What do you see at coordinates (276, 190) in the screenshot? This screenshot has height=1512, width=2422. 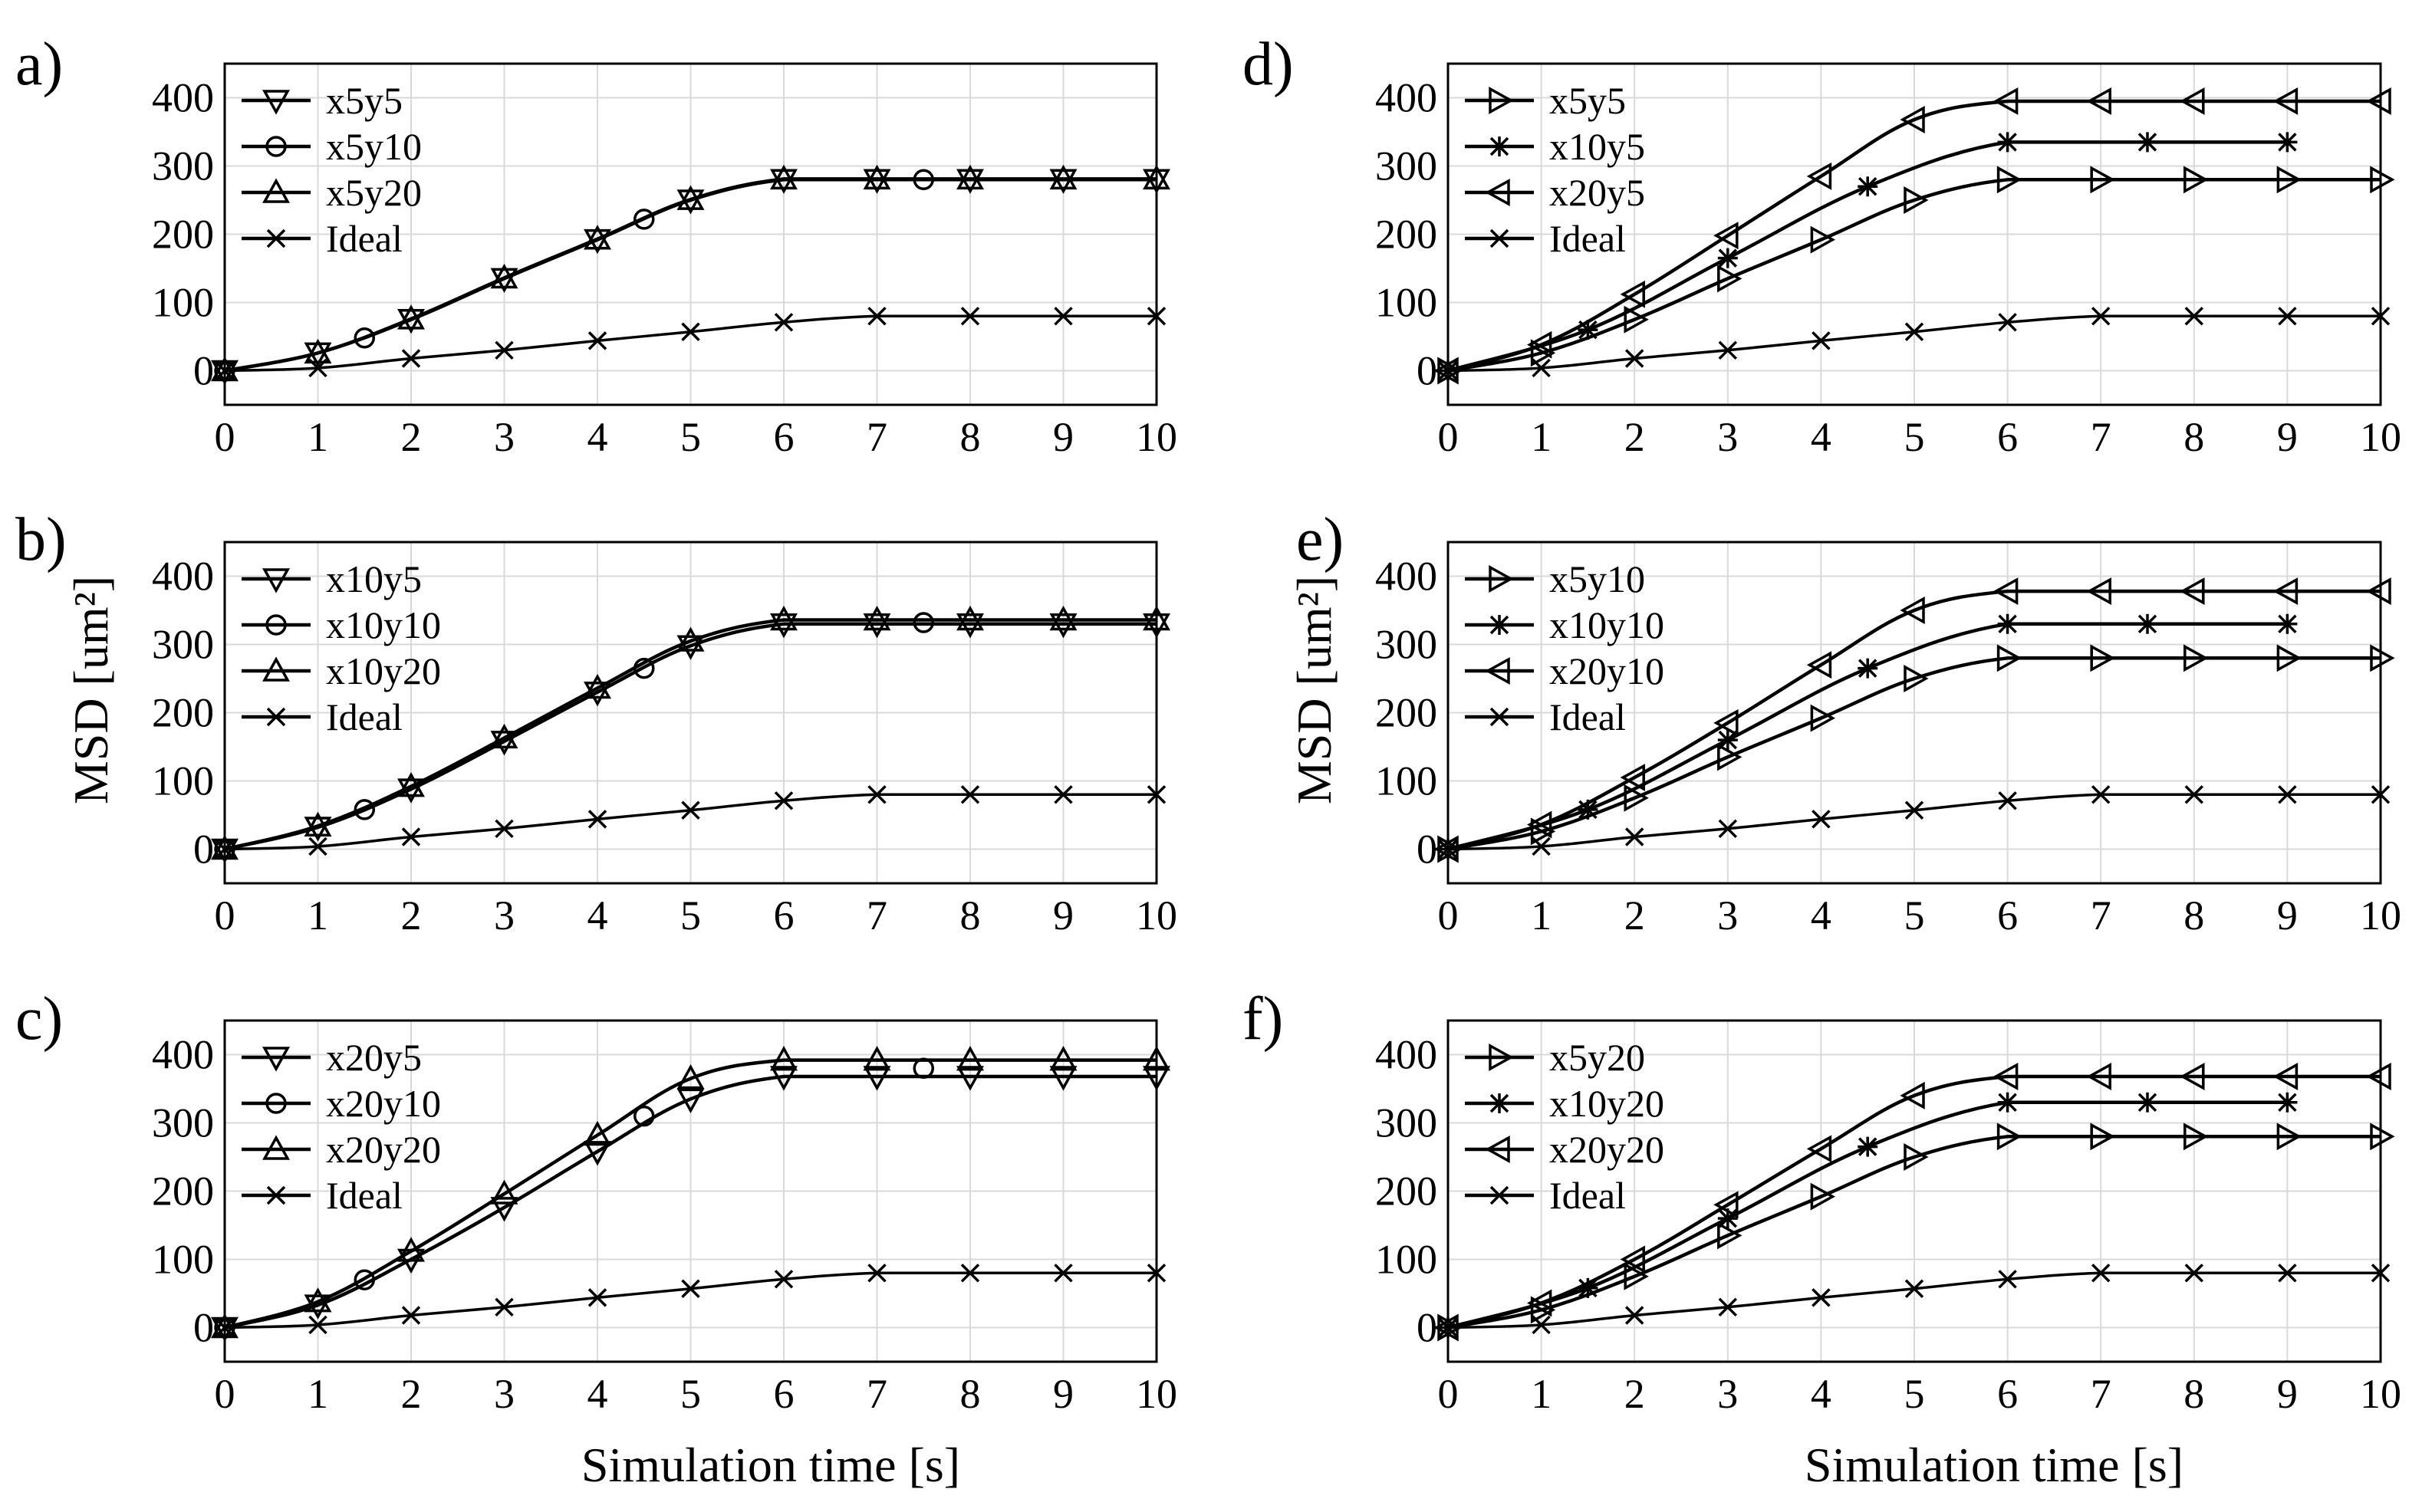 I see `legend-marker-x5y20` at bounding box center [276, 190].